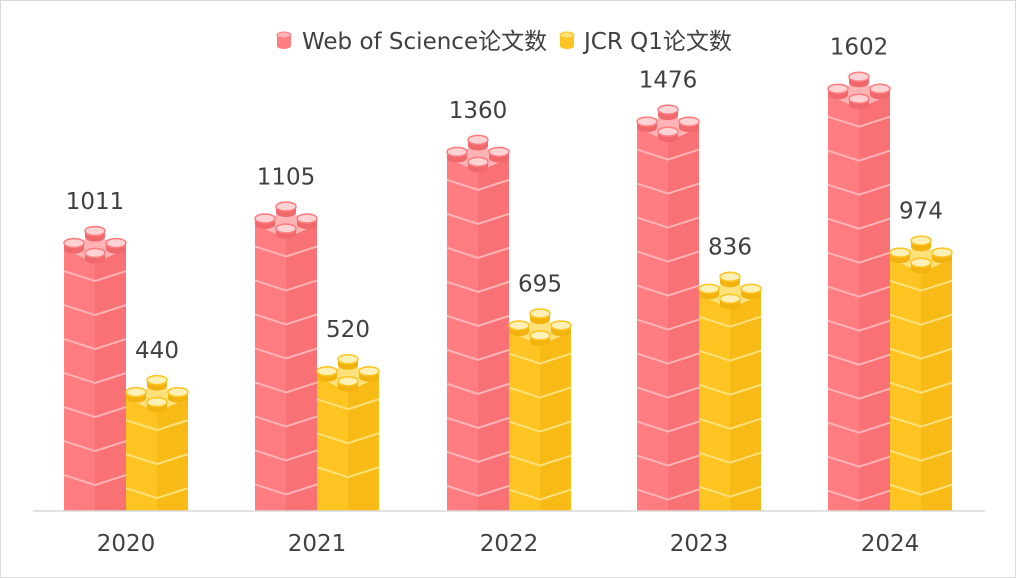 Image resolution: width=1016 pixels, height=578 pixels. Describe the element at coordinates (657, 42) in the screenshot. I see `legend-label-jcr: JCR Q1论文数` at that location.